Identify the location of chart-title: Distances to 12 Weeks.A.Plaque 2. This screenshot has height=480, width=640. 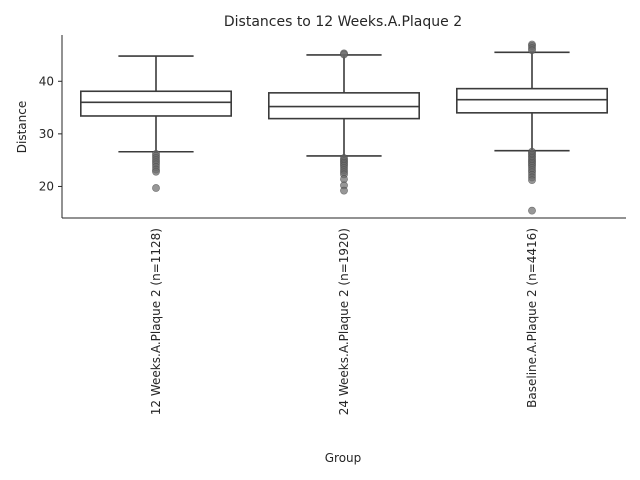
(343, 22).